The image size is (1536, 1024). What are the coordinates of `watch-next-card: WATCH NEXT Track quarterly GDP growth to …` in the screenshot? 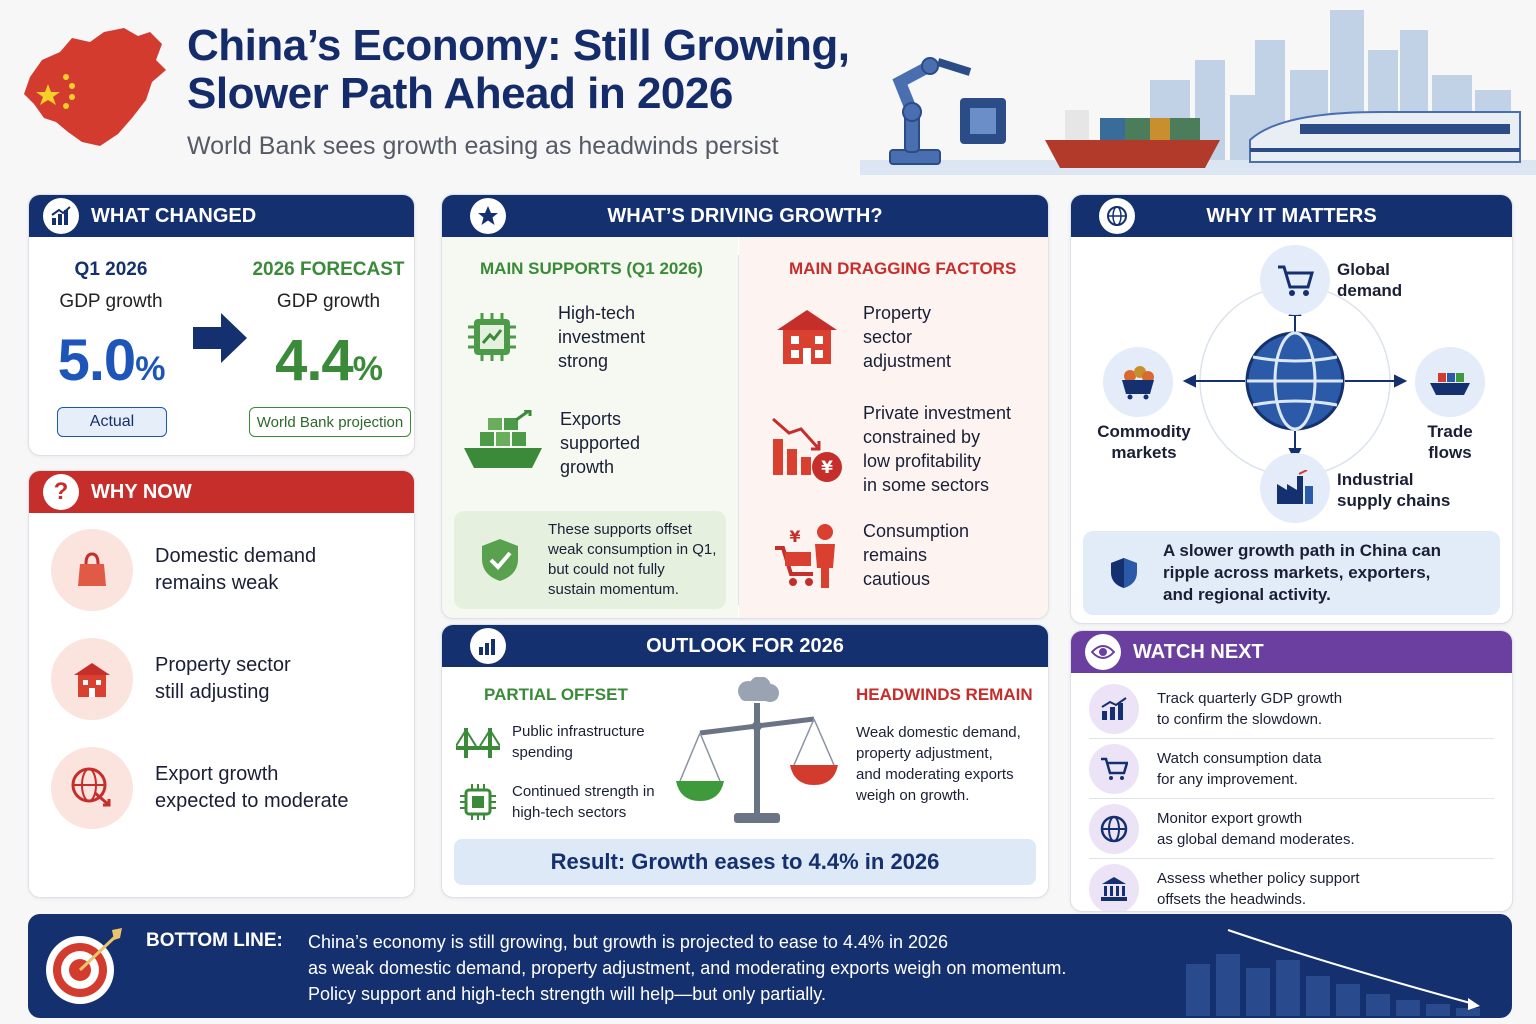 It's located at (1291, 771).